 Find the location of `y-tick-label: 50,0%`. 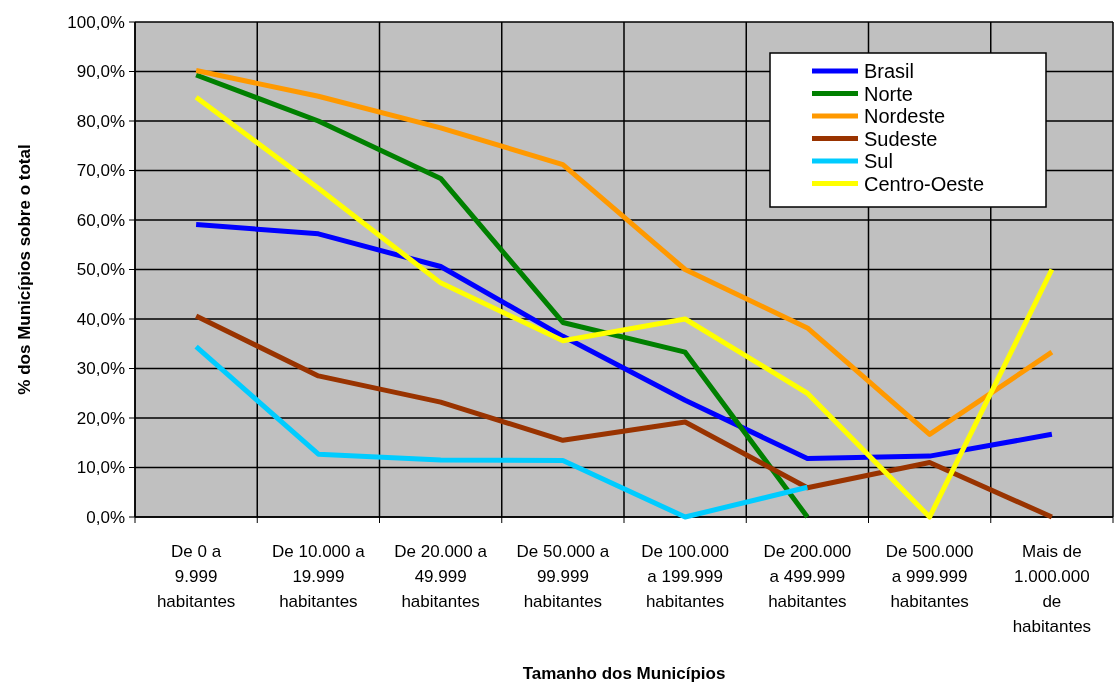

y-tick-label: 50,0% is located at coordinates (100, 270).